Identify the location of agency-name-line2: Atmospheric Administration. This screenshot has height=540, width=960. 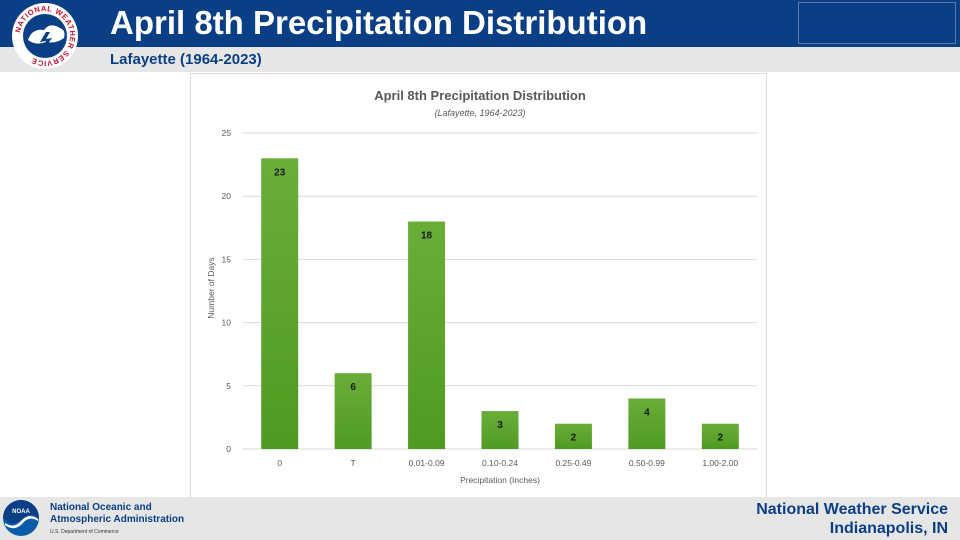
(117, 519).